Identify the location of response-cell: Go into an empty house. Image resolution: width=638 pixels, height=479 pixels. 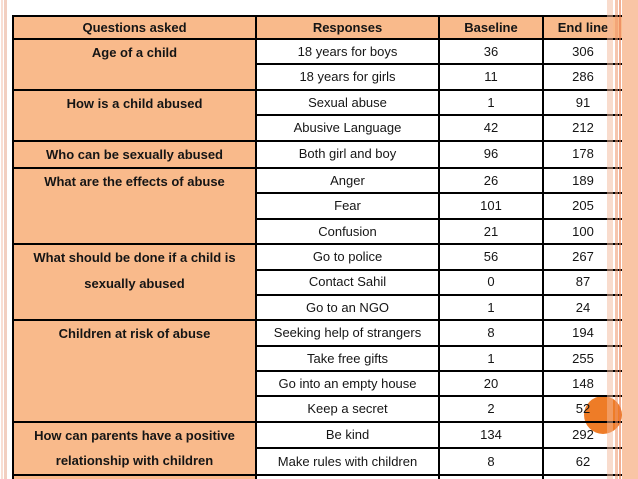
(347, 384).